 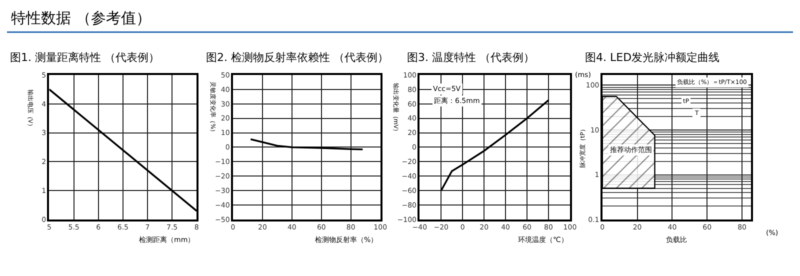 What do you see at coordinates (297, 57) in the screenshot?
I see `chart-title: 图2. 检测物反射率依赖性 （代表例）` at bounding box center [297, 57].